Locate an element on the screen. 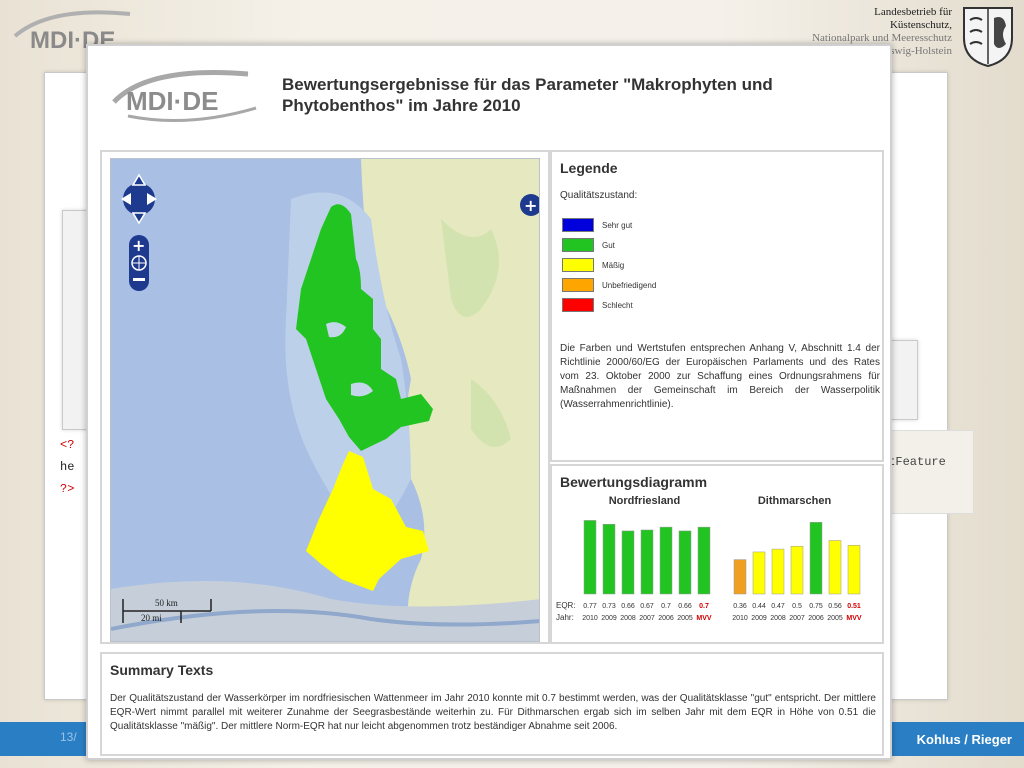 This screenshot has height=768, width=1024. legend-label: Gut is located at coordinates (608, 245).